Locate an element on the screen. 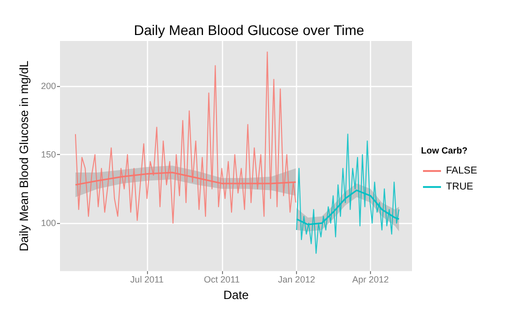 The image size is (505, 314). x-tick-label: Apr 2012 is located at coordinates (370, 279).